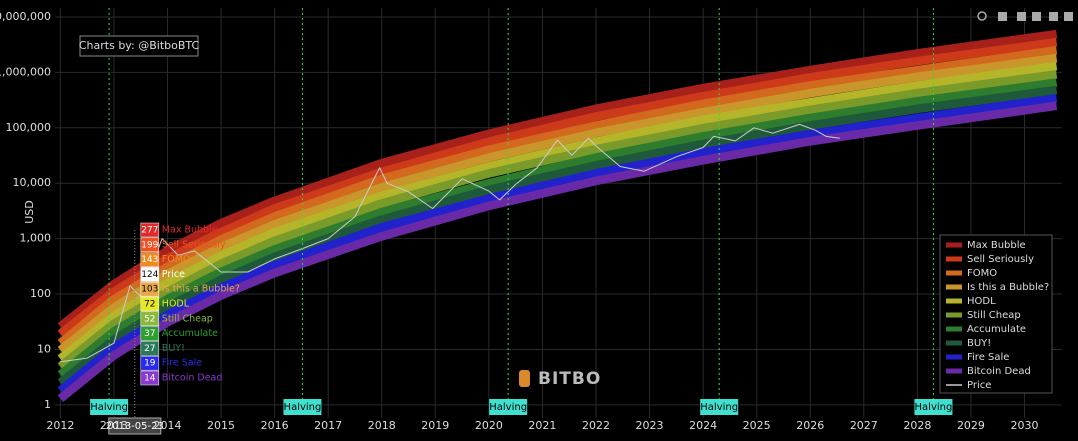 Image resolution: width=1078 pixels, height=441 pixels. What do you see at coordinates (173, 348) in the screenshot?
I see `hover-name: BUY!` at bounding box center [173, 348].